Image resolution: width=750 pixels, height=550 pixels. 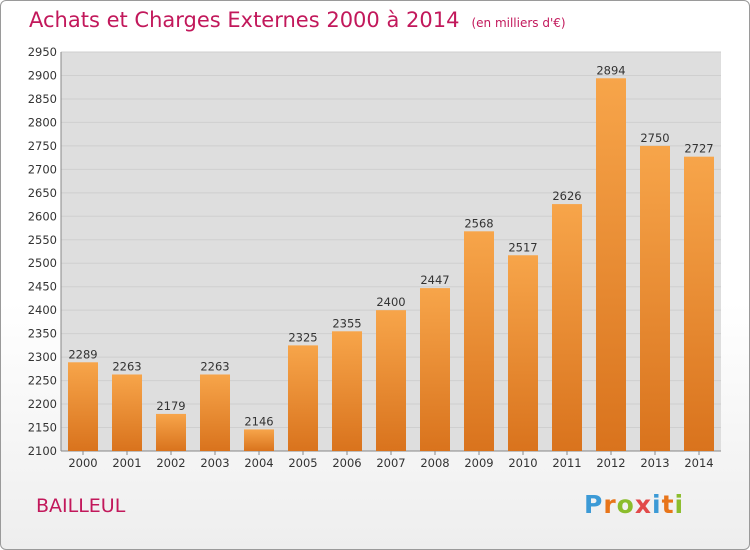 I want to click on data-label: 2447, so click(x=434, y=280).